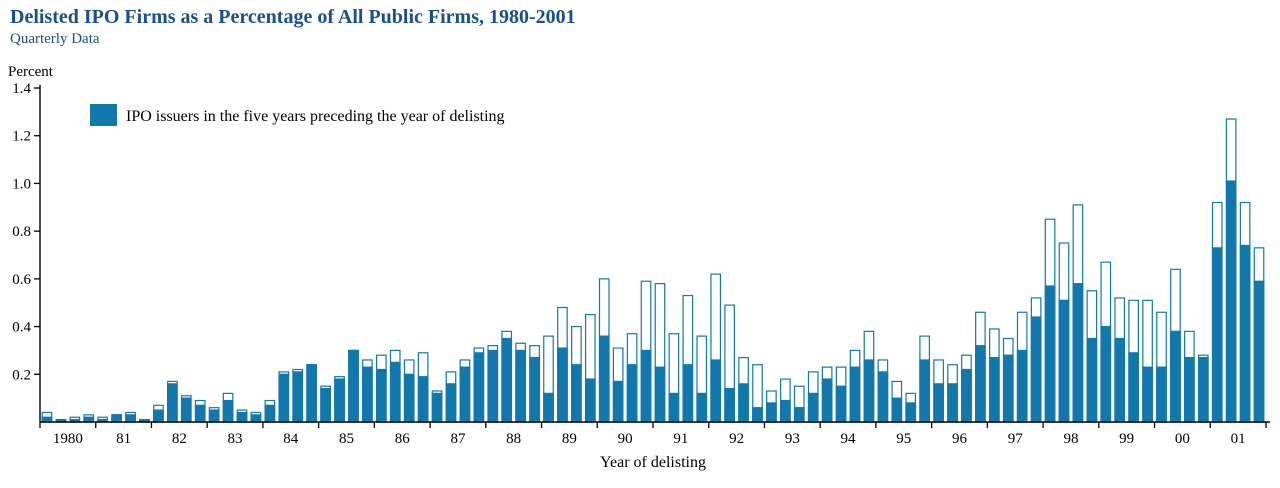 This screenshot has height=488, width=1280. Describe the element at coordinates (1182, 439) in the screenshot. I see `x-tick-label-year: 00` at that location.